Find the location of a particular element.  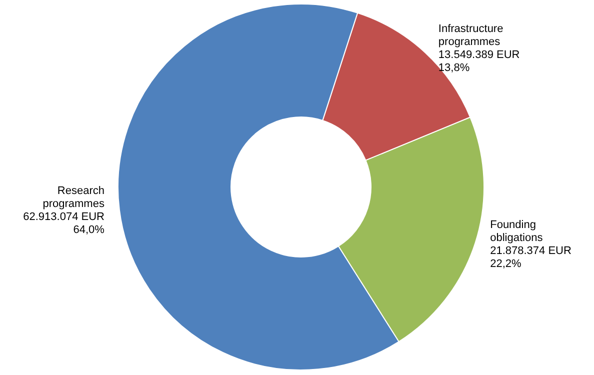

data-label: 62.913.074 EUR 64,0% is located at coordinates (64, 223).